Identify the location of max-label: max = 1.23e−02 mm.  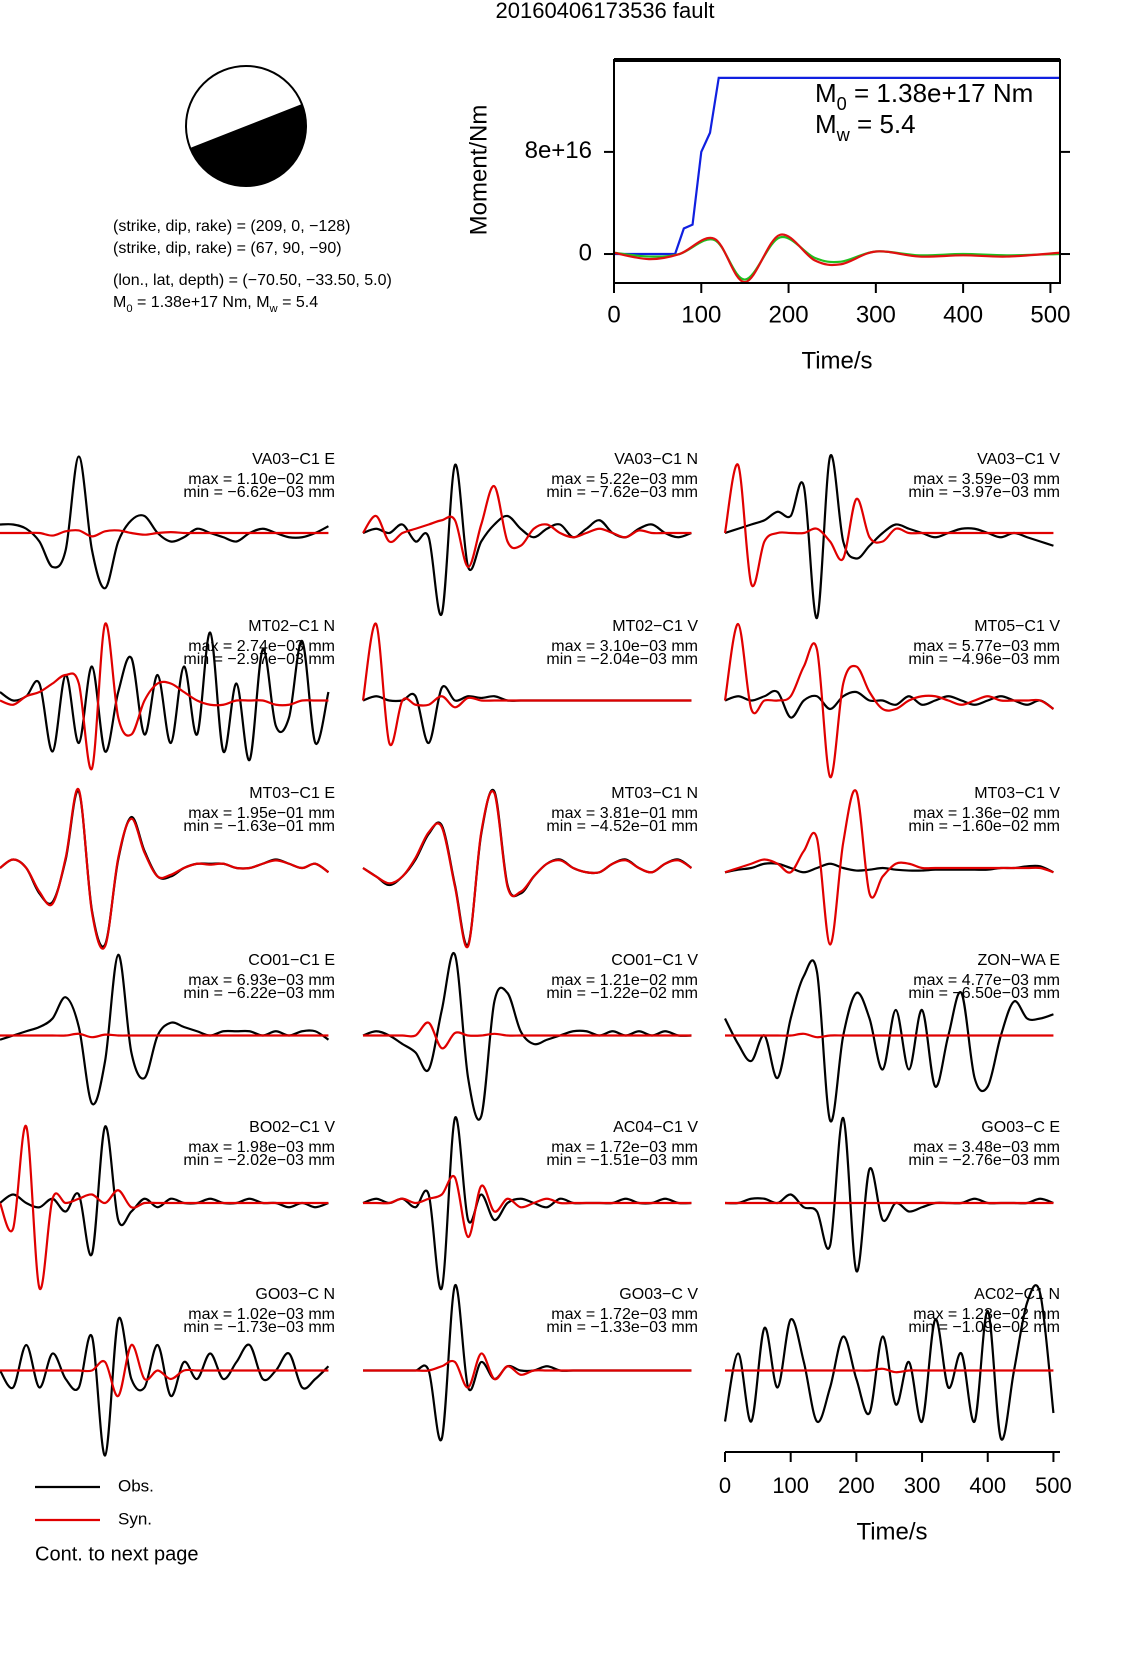
(986, 1314).